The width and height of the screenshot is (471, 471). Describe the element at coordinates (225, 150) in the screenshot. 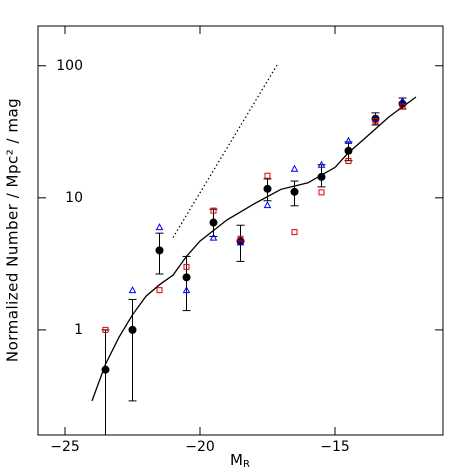

I see `model-curve` at that location.